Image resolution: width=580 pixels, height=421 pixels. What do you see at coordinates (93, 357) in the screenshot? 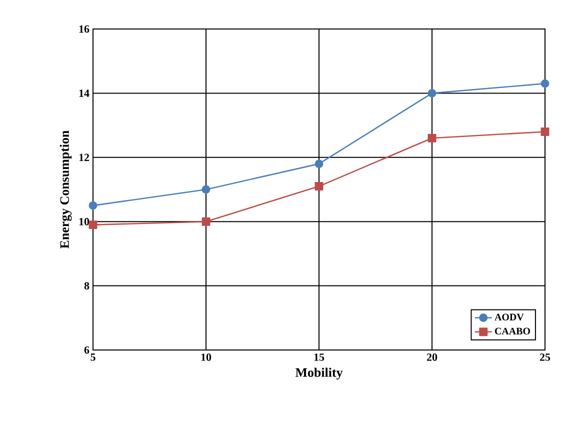
I see `x-tick-label: 5` at bounding box center [93, 357].